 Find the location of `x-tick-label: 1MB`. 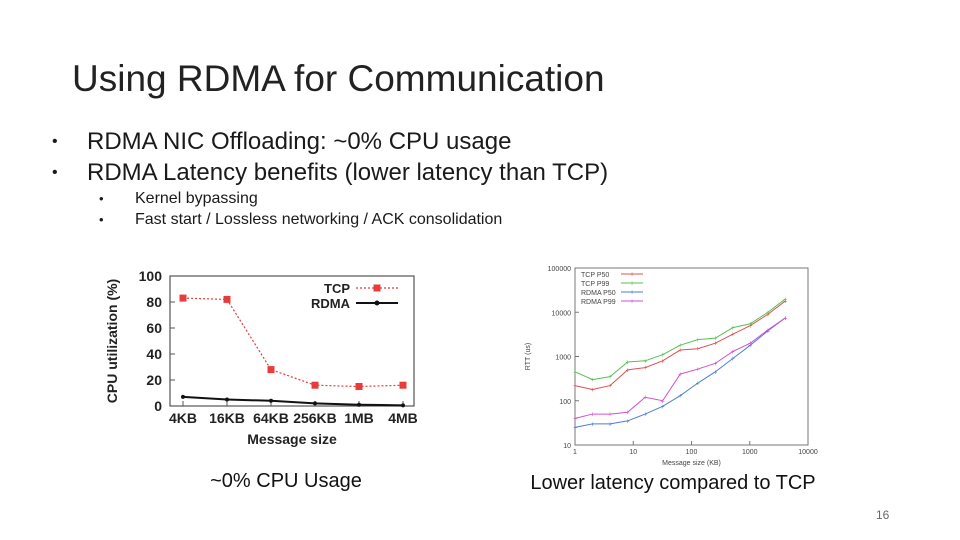

x-tick-label: 1MB is located at coordinates (359, 418).